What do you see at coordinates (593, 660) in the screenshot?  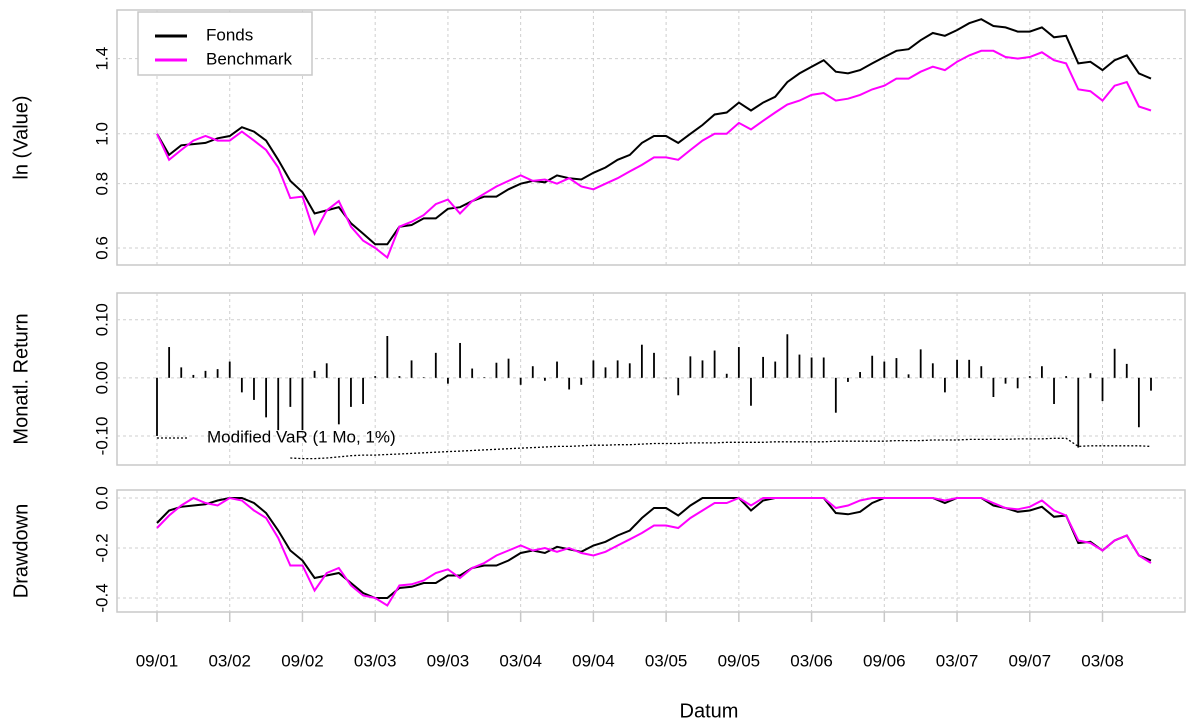 I see `x-tick-label: 09/04` at bounding box center [593, 660].